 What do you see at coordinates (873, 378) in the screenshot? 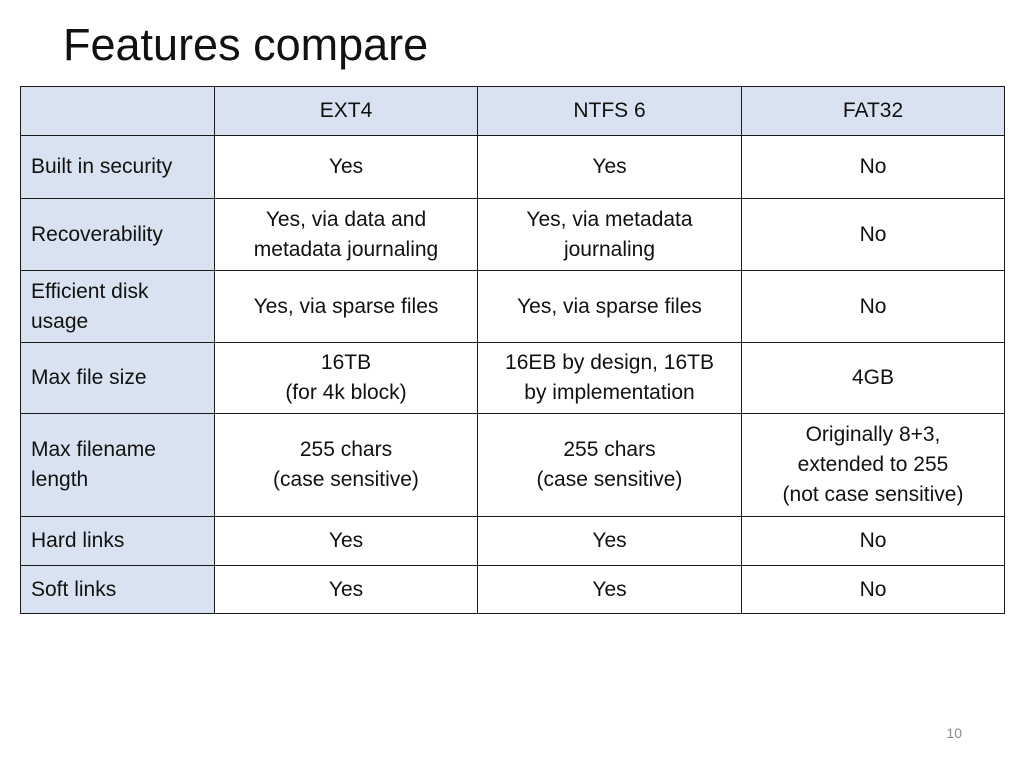
I see `table-cell-fat32: 4GB` at bounding box center [873, 378].